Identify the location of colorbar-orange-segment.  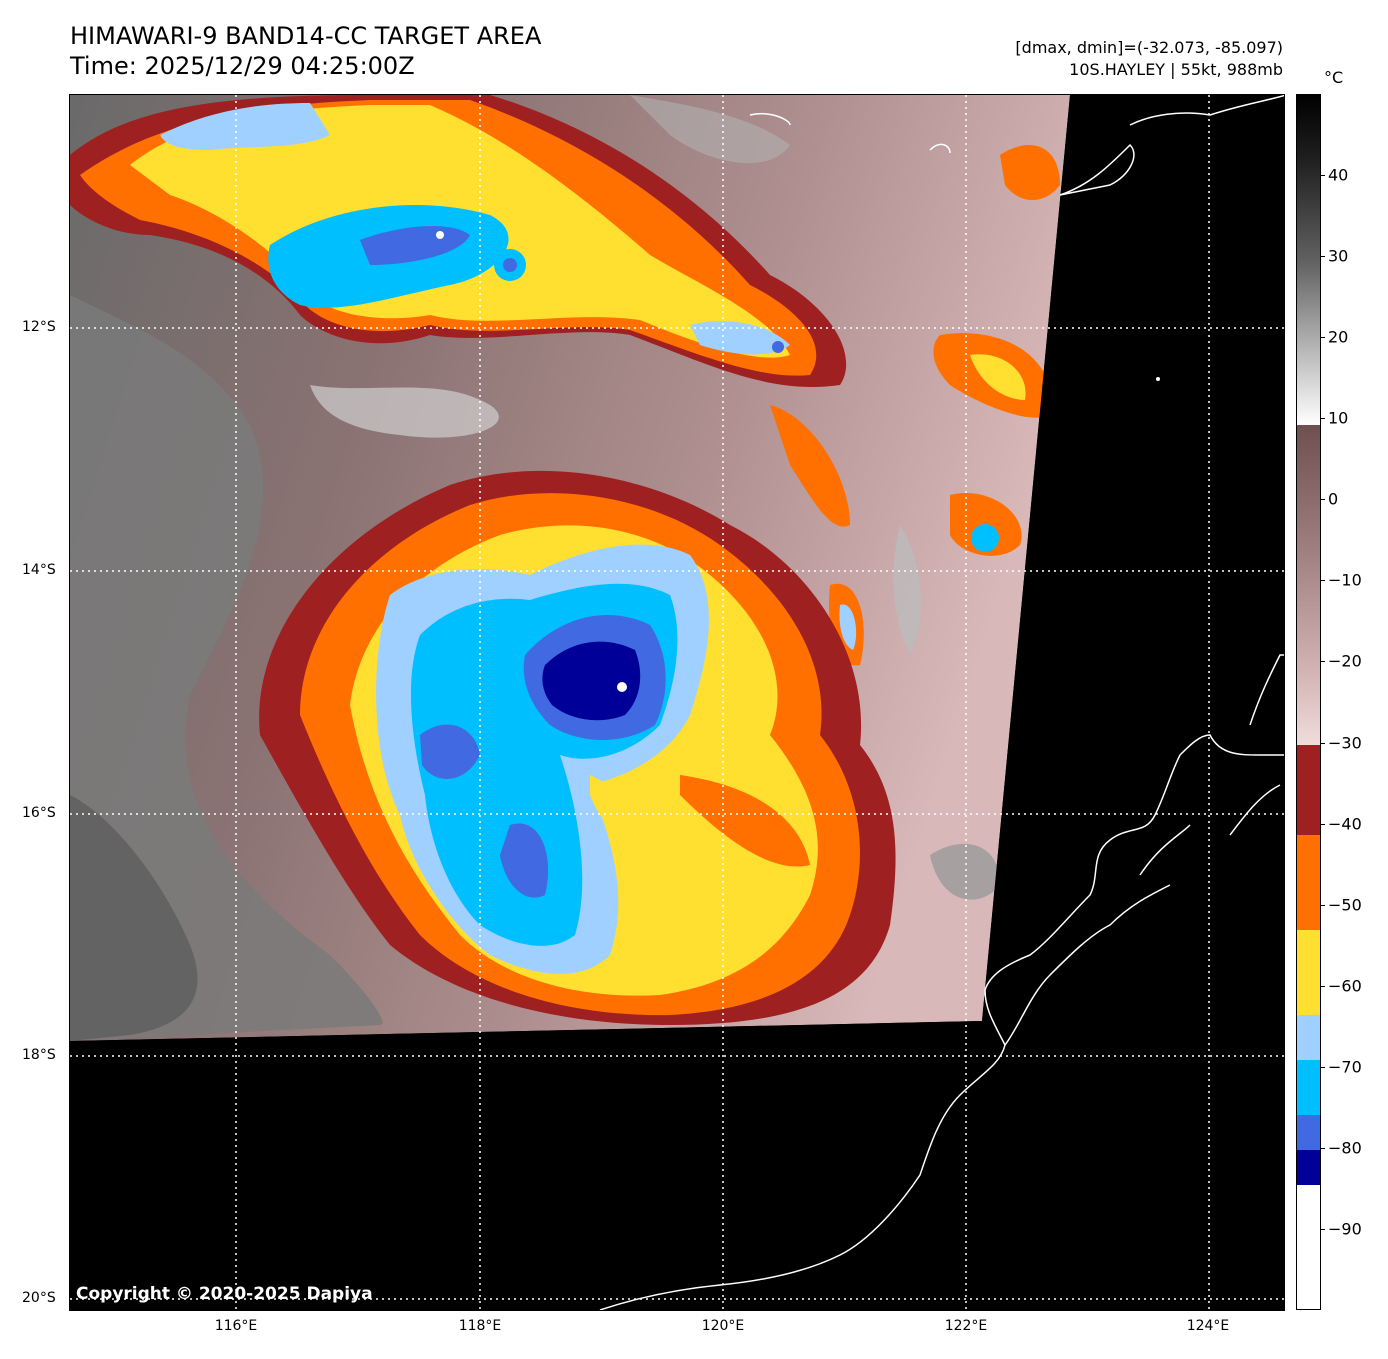
(1308, 882).